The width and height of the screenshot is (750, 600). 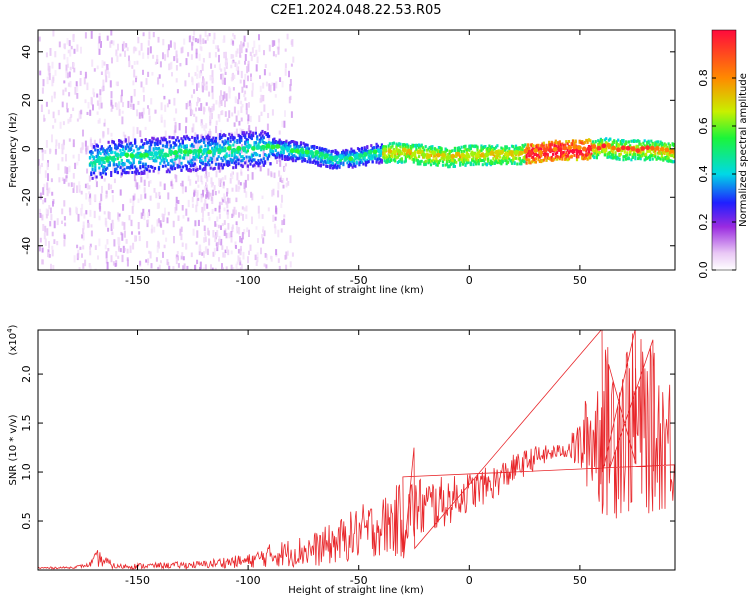 What do you see at coordinates (703, 270) in the screenshot?
I see `colorbar-tick-label: 0.0` at bounding box center [703, 270].